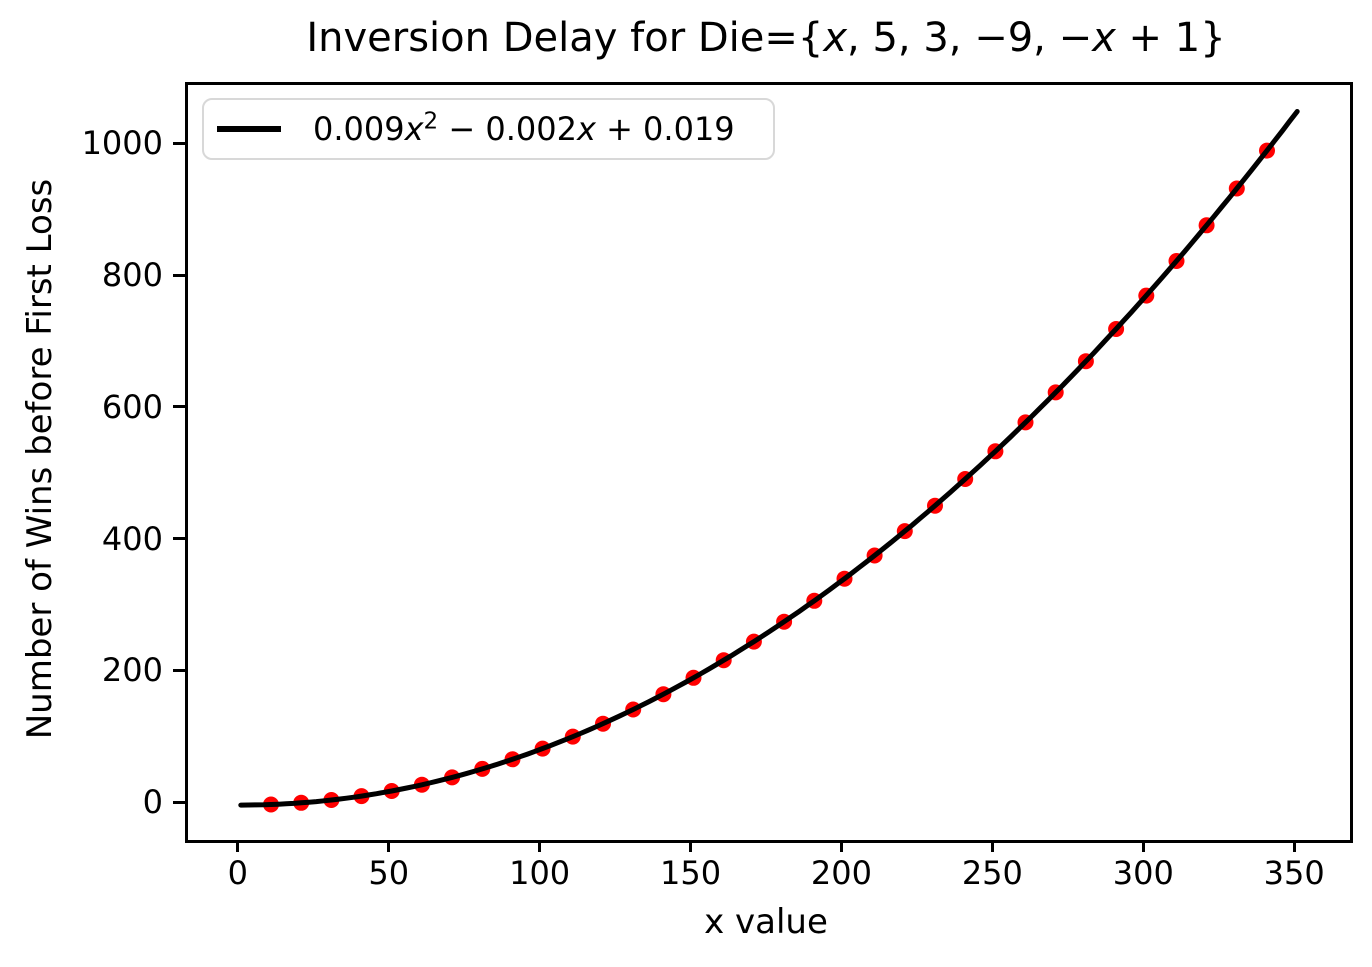  What do you see at coordinates (249, 129) in the screenshot?
I see `legend-line-sample` at bounding box center [249, 129].